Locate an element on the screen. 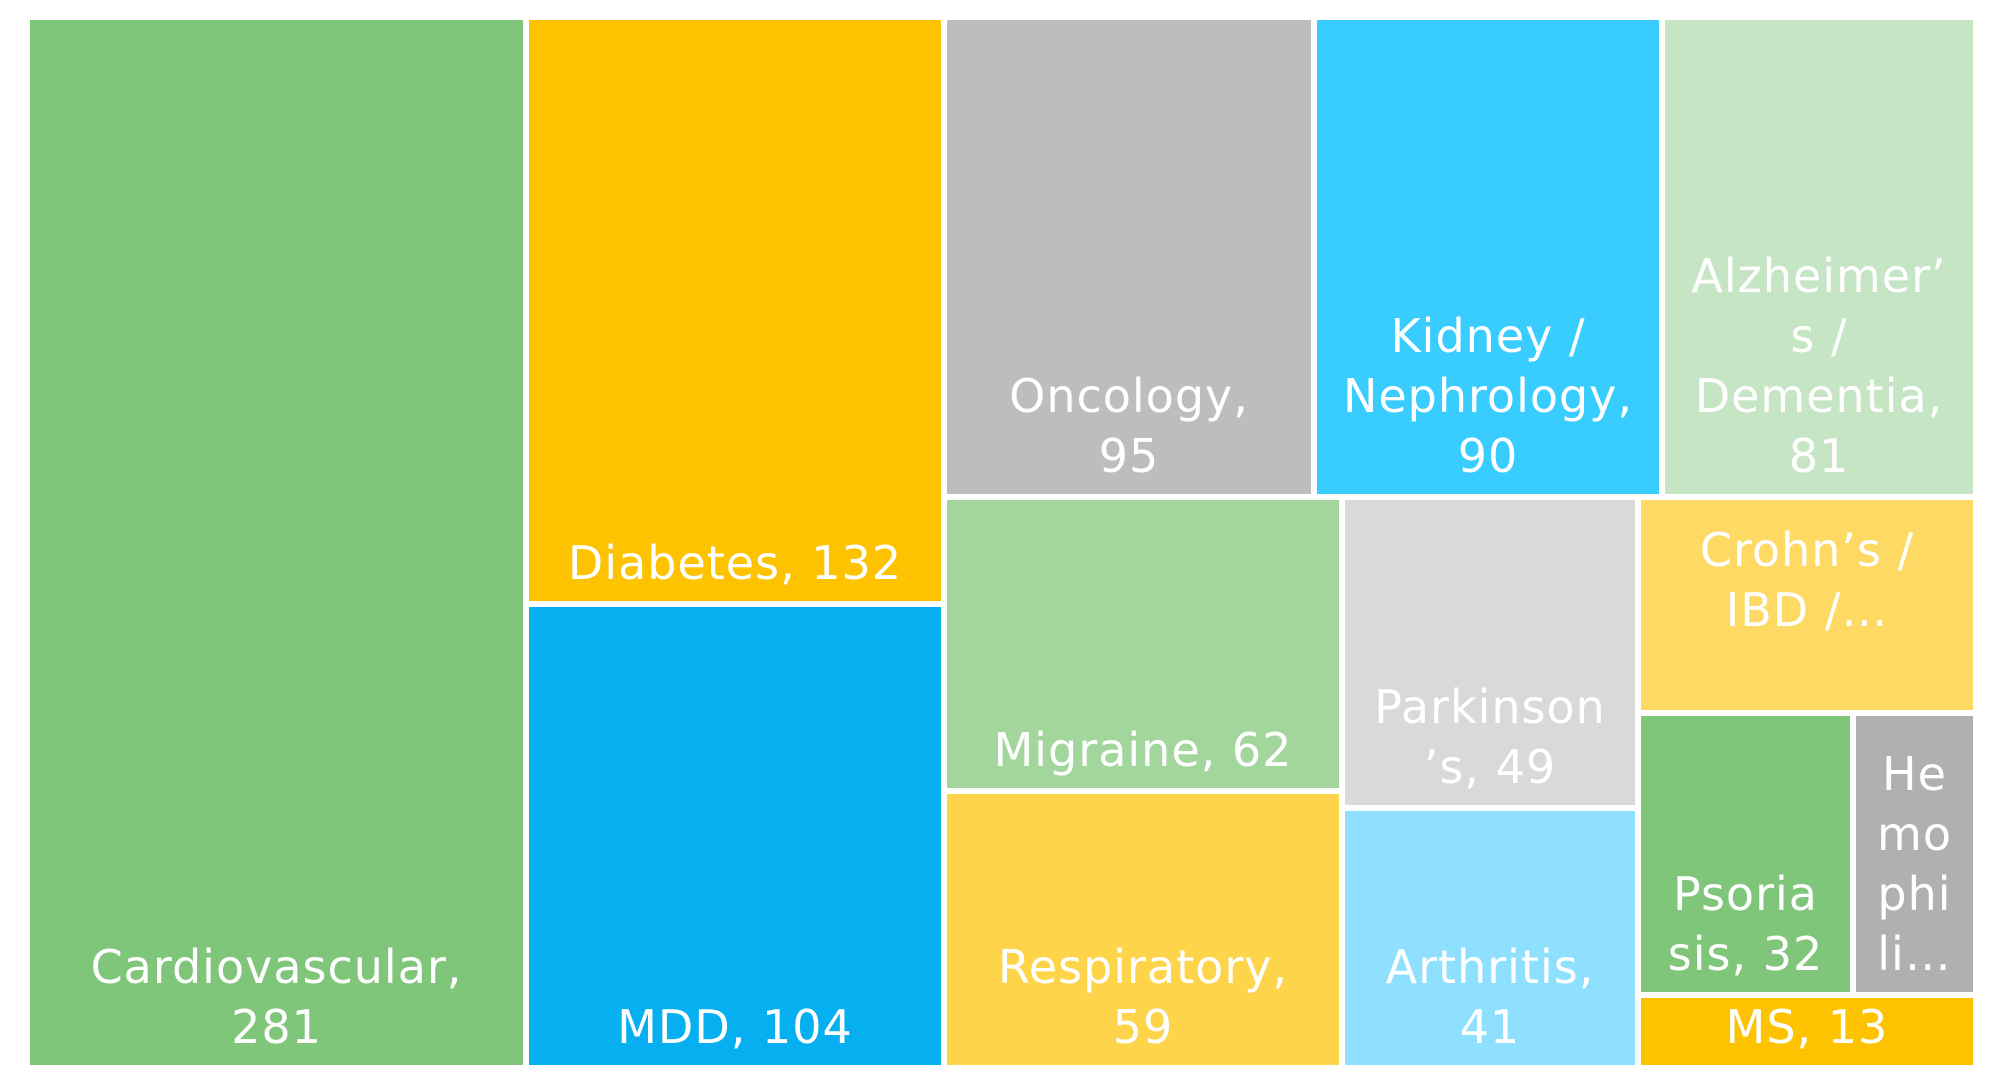  tile-rect-migraine is located at coordinates (1143, 644).